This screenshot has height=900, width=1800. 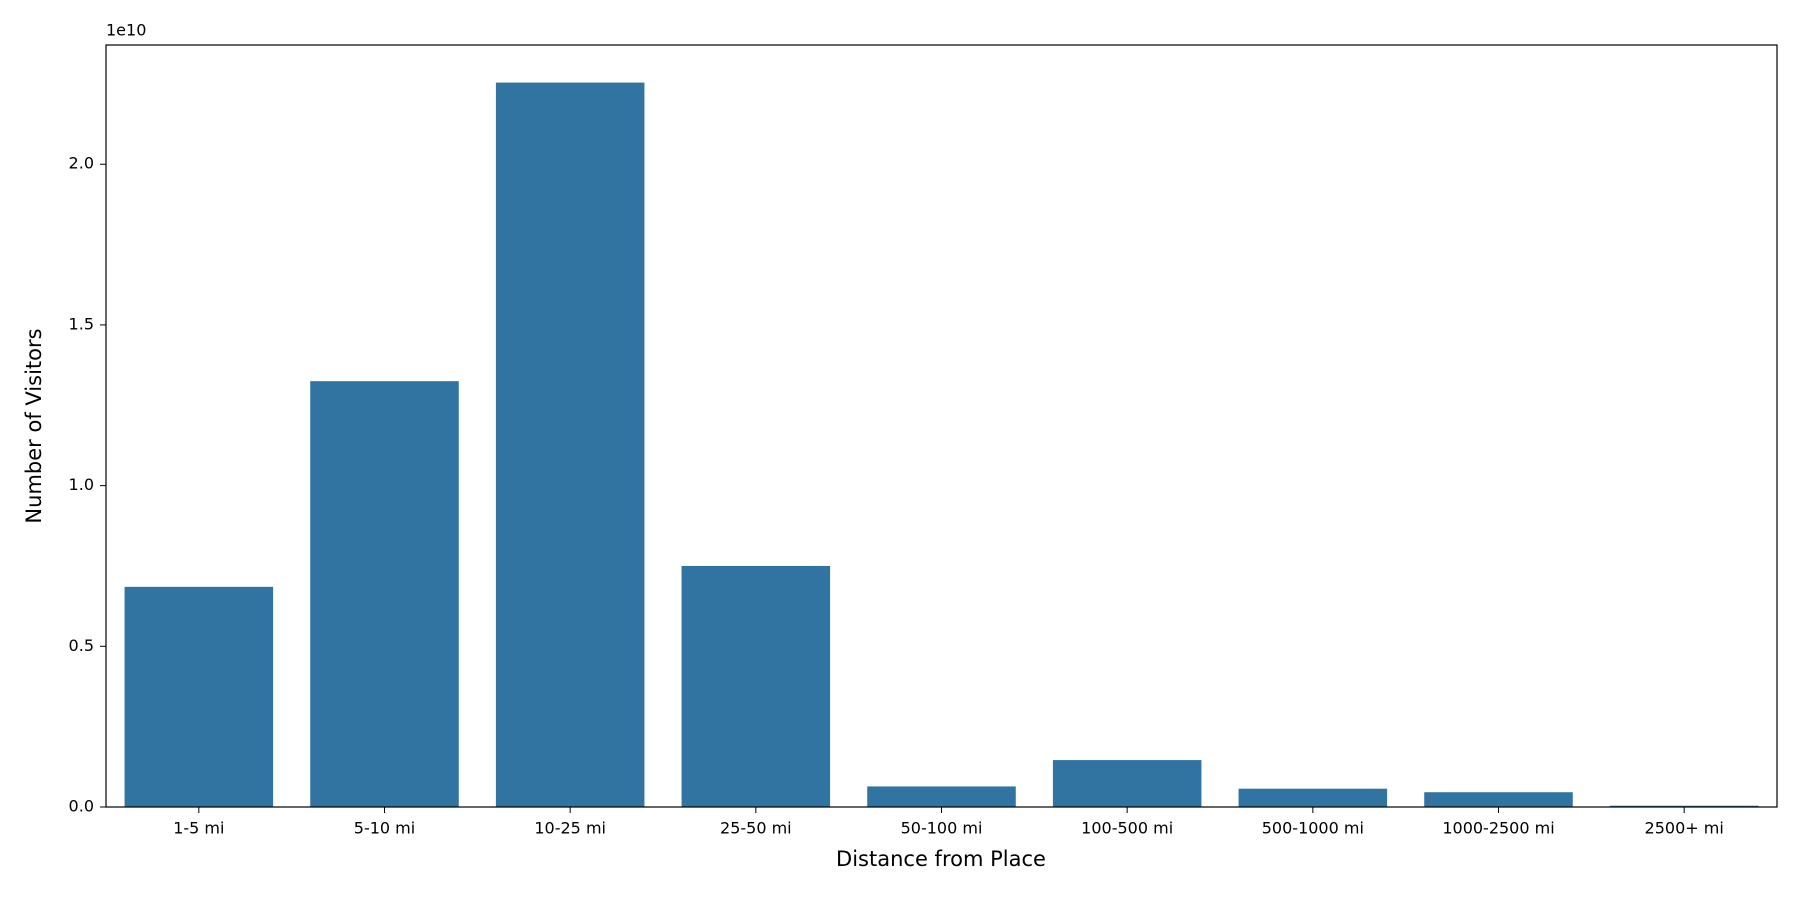 What do you see at coordinates (81, 645) in the screenshot?
I see `y-tick-label: 0.5` at bounding box center [81, 645].